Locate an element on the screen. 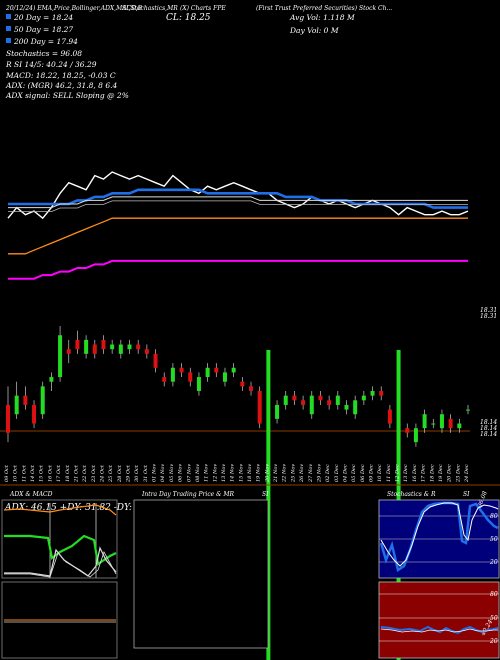 The image size is (500, 660). stoch-tick-label: 80 is located at coordinates (494, 516).